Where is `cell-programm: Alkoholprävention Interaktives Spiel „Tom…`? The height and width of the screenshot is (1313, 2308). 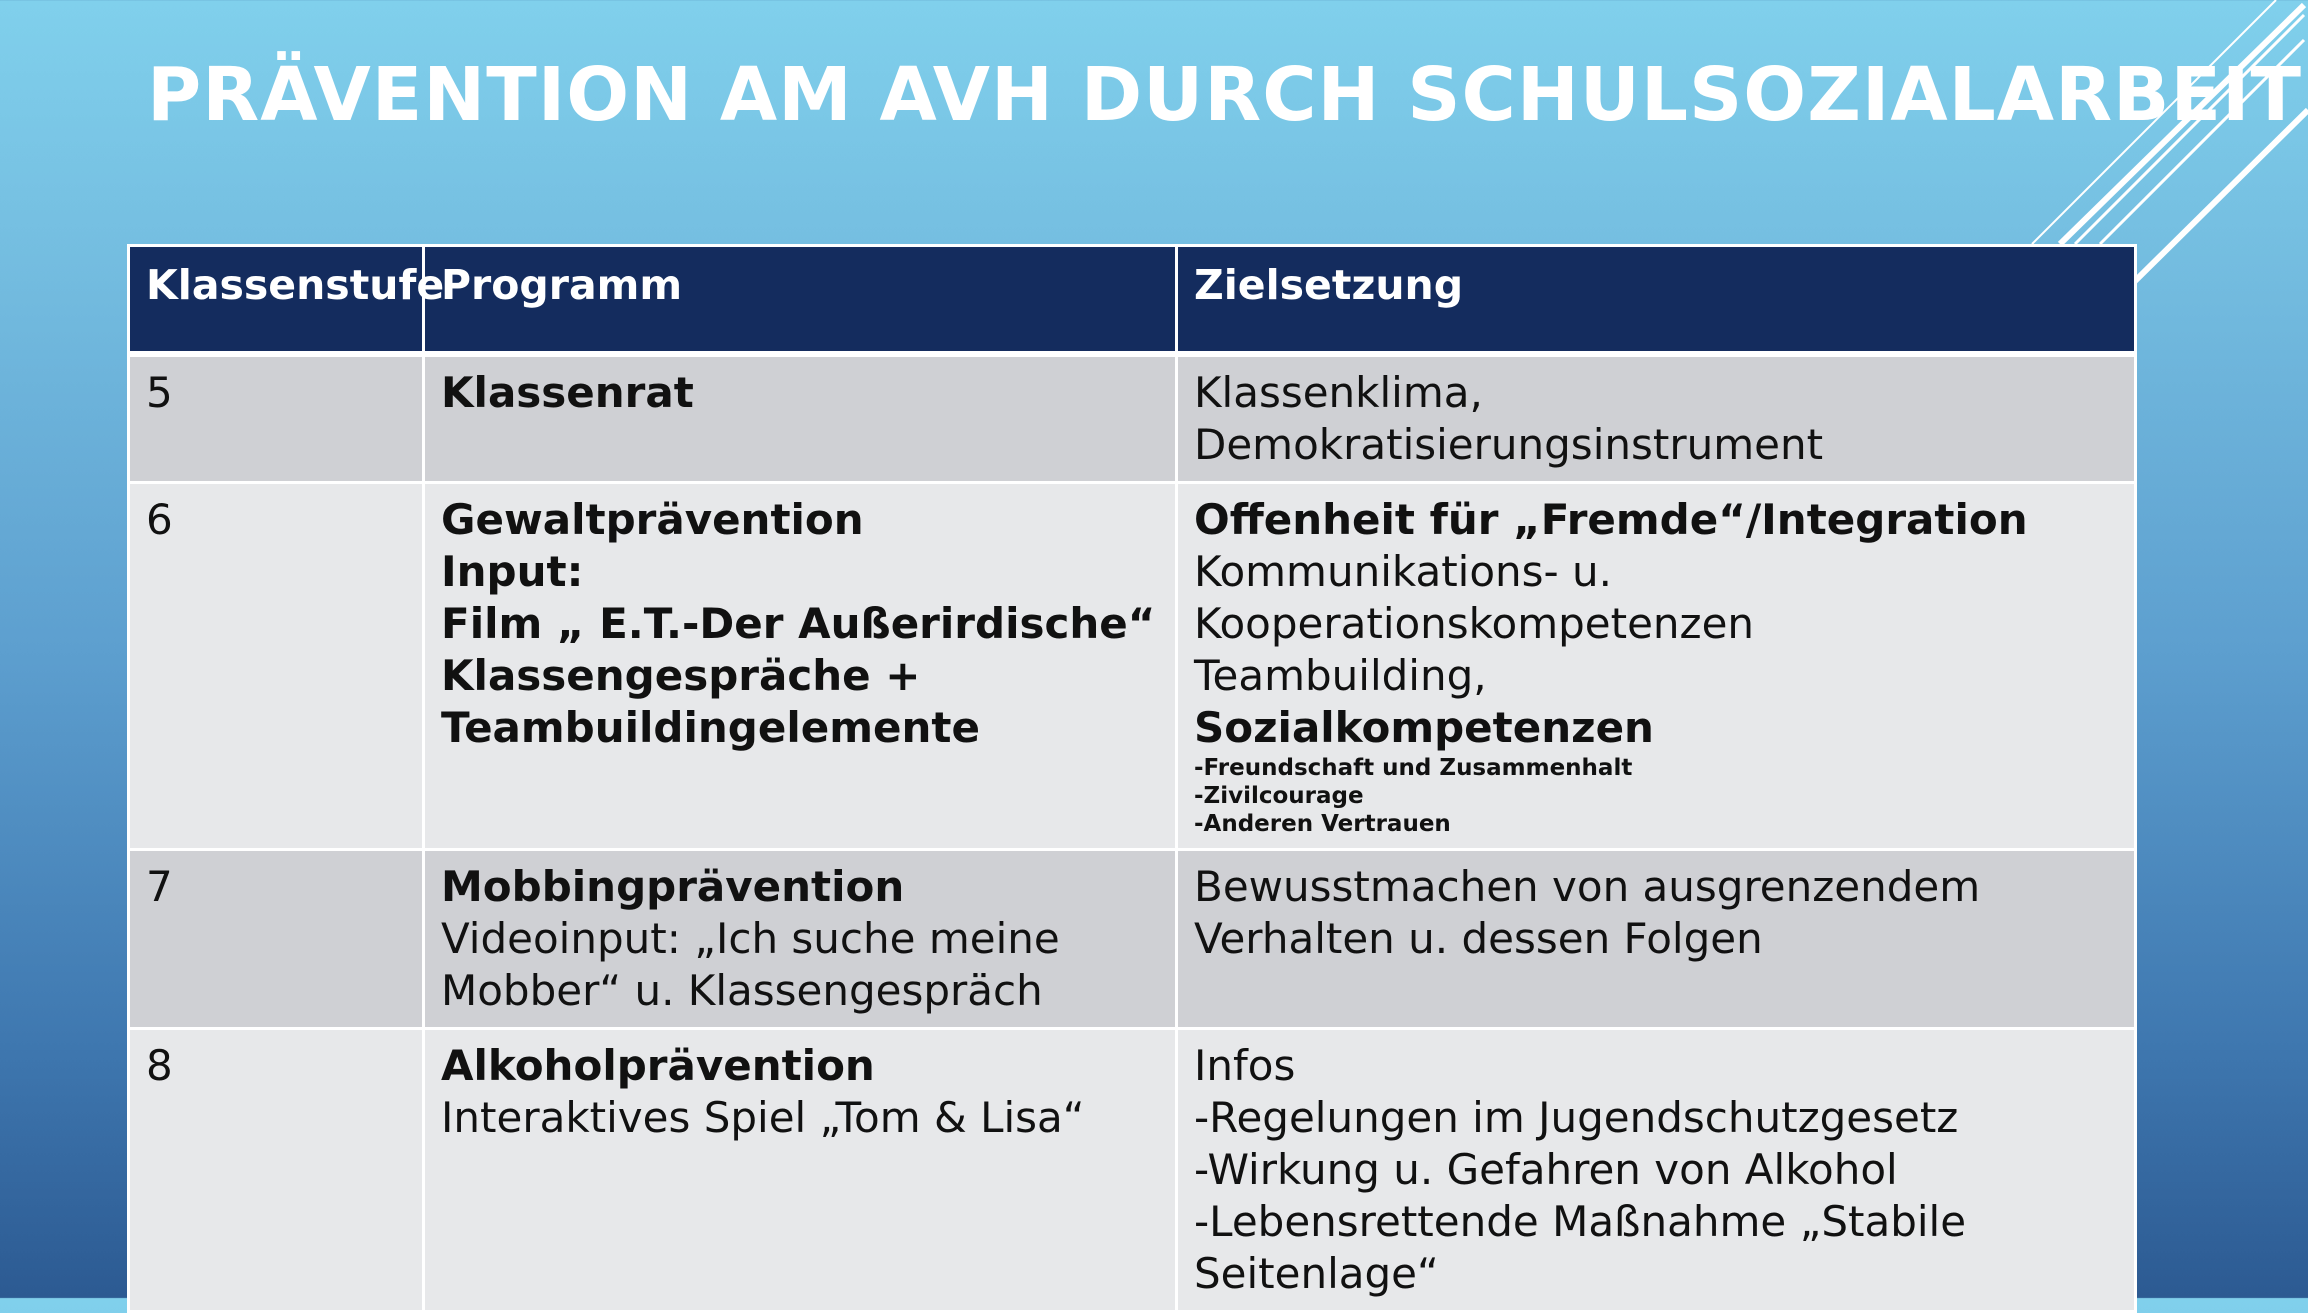 cell-programm: Alkoholprävention Interaktives Spiel „Tom… is located at coordinates (800, 1170).